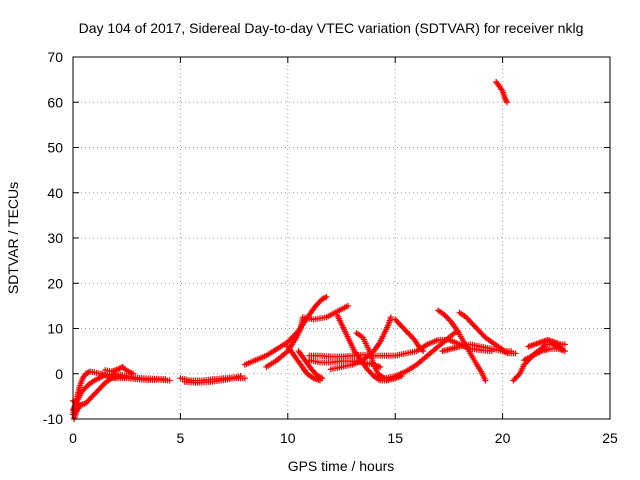  Describe the element at coordinates (288, 438) in the screenshot. I see `x-tick-label: 10` at that location.